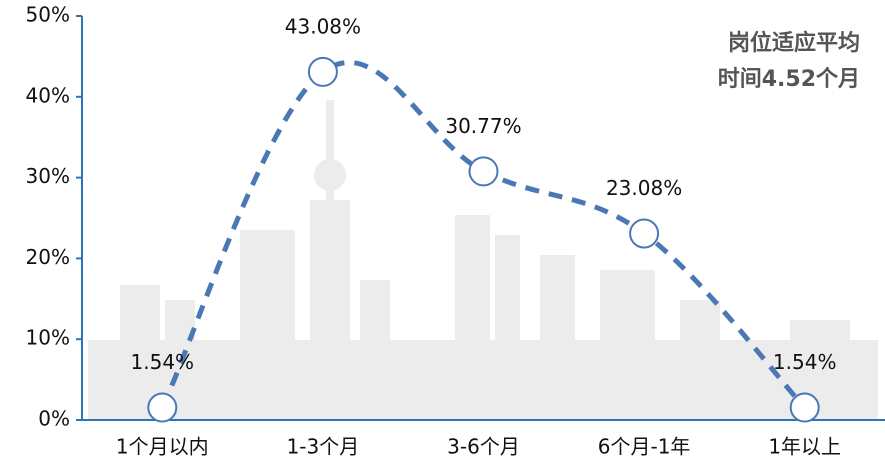 Image resolution: width=885 pixels, height=468 pixels. Describe the element at coordinates (789, 79) in the screenshot. I see `annotation: 时间4.52个月` at that location.